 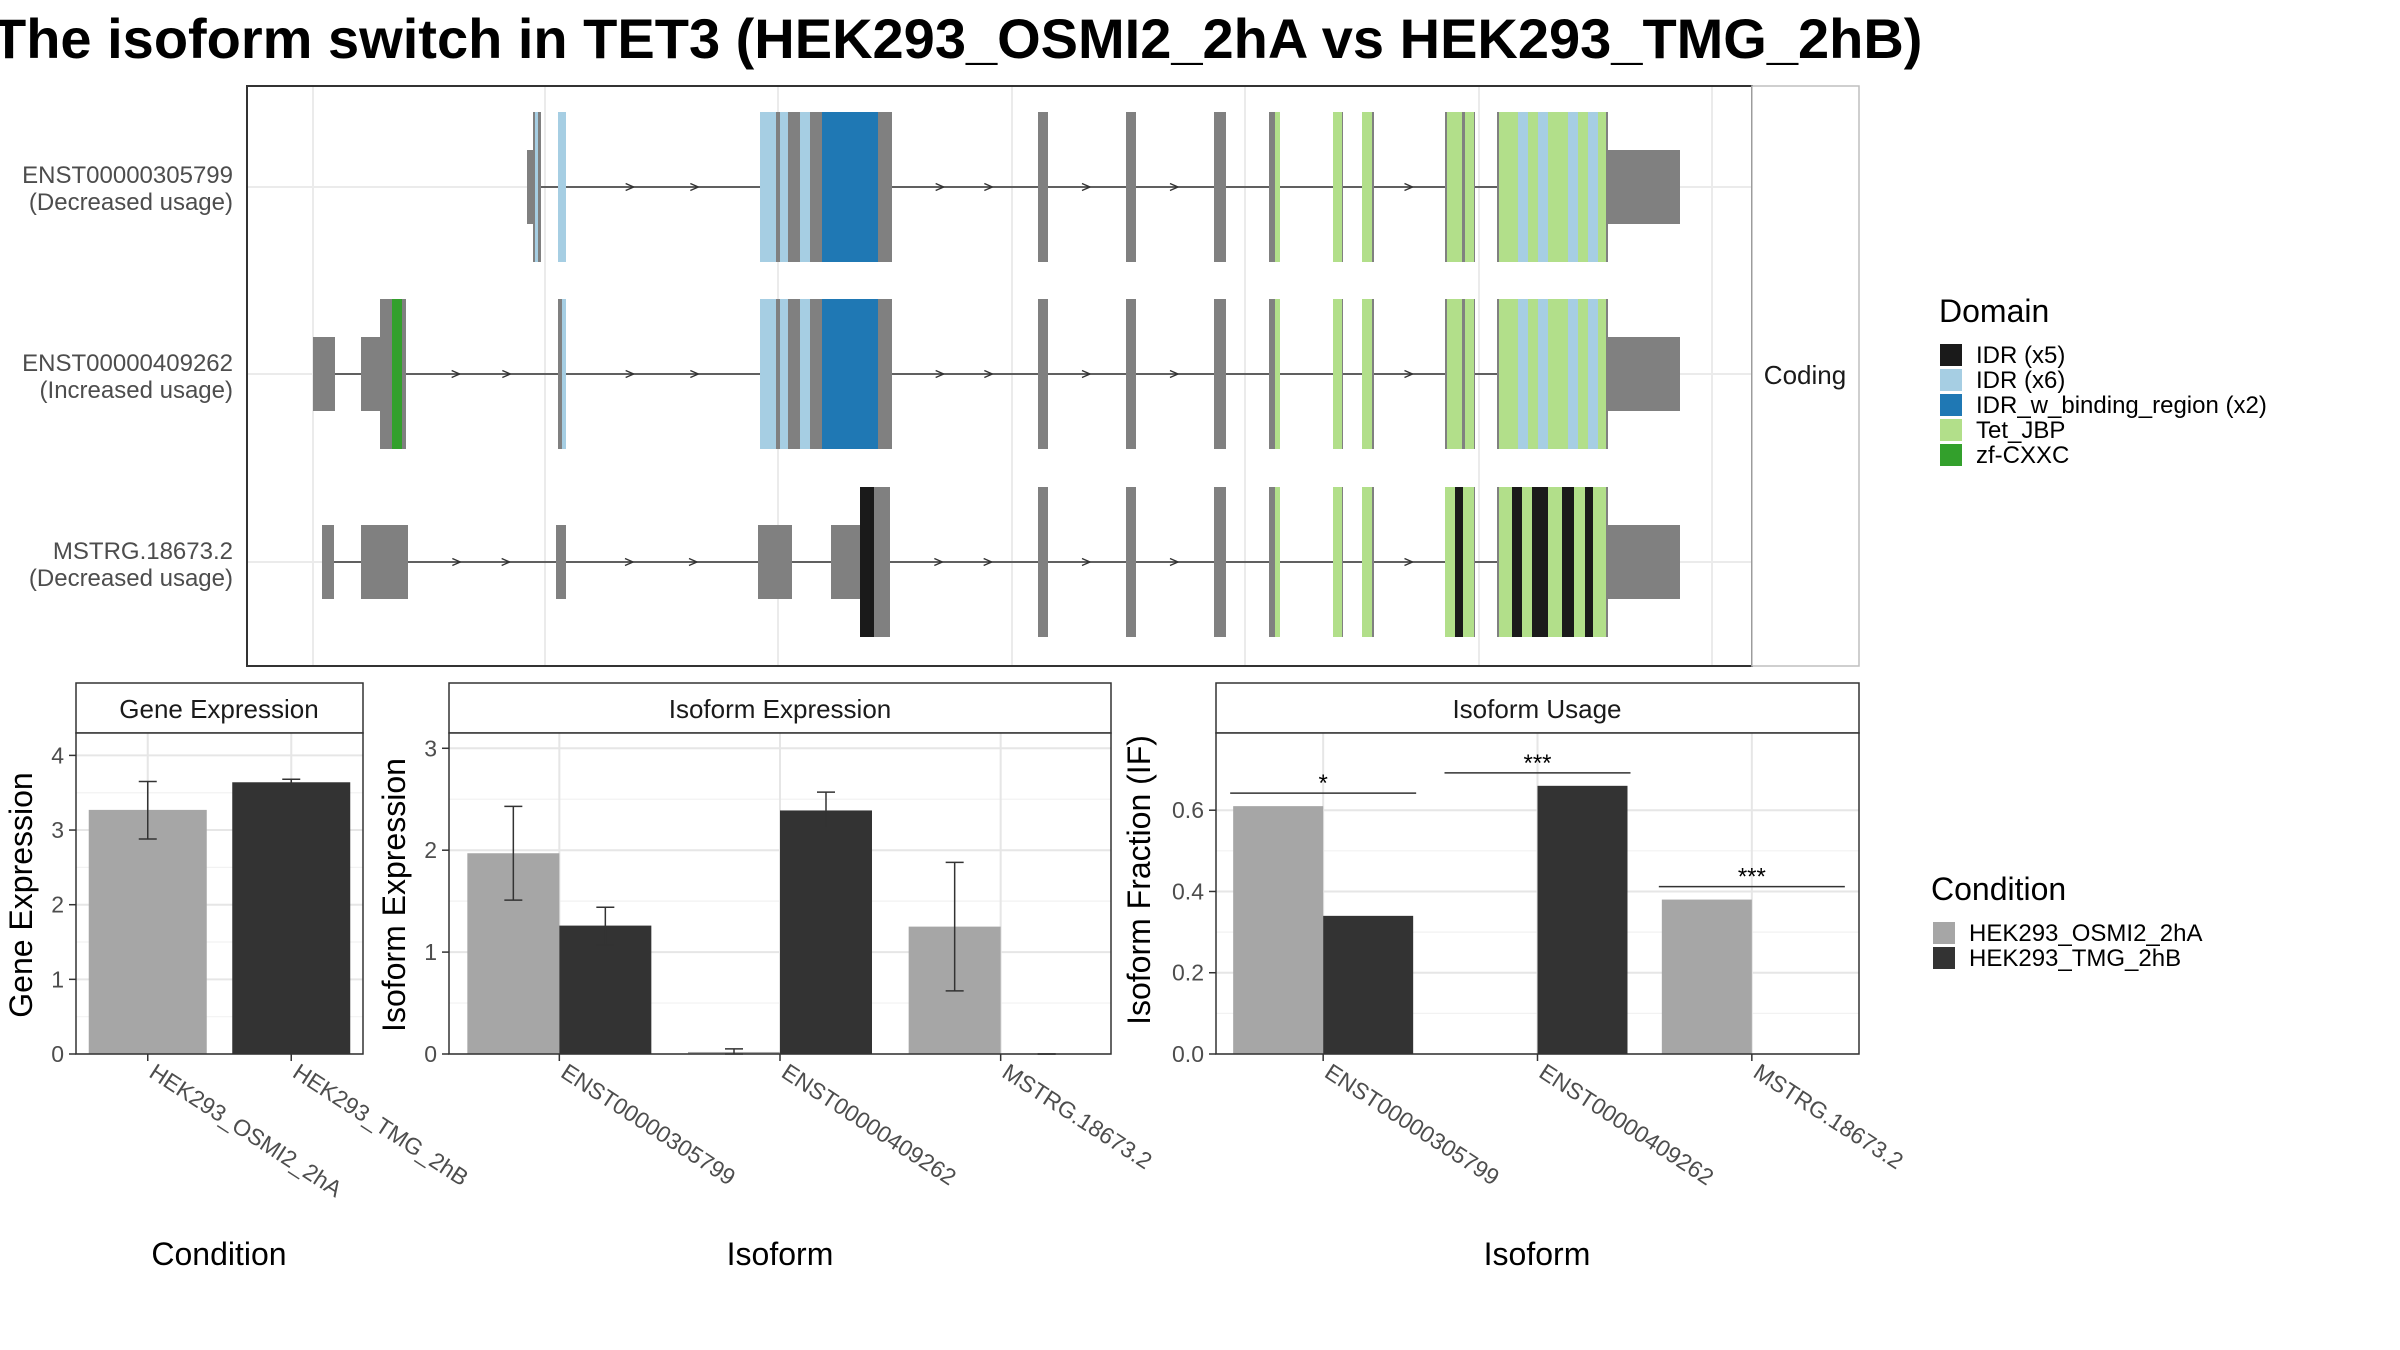 I want to click on condition-legend-title: Condition, so click(x=1998, y=889).